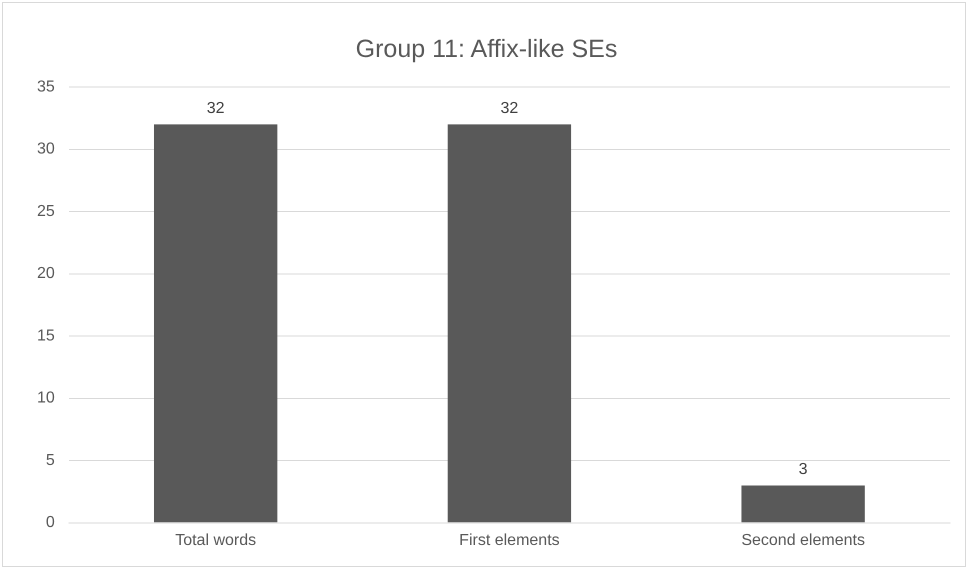 Image resolution: width=970 pixels, height=571 pixels. Describe the element at coordinates (803, 540) in the screenshot. I see `x-tick-label: Second elements` at that location.